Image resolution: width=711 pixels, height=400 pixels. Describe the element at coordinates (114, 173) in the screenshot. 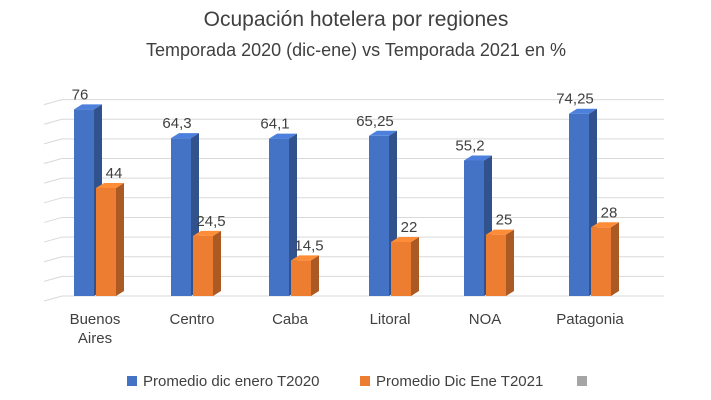

I see `data-label: 44` at that location.